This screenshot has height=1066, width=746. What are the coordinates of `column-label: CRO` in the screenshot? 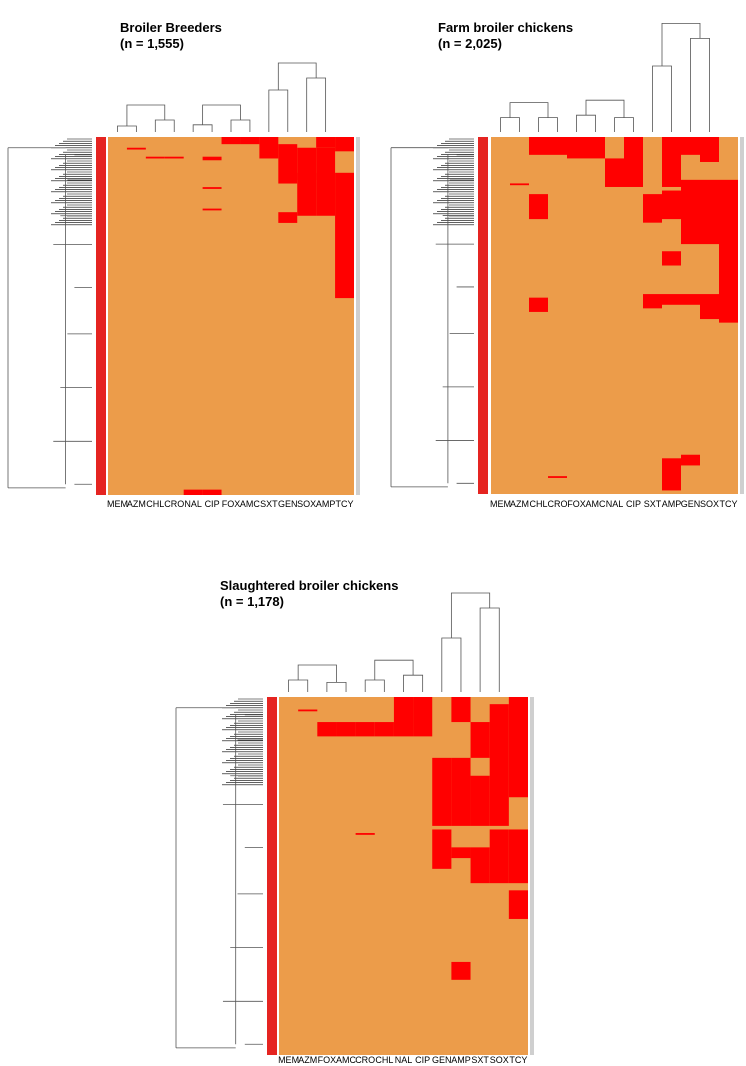 It's located at (174, 504).